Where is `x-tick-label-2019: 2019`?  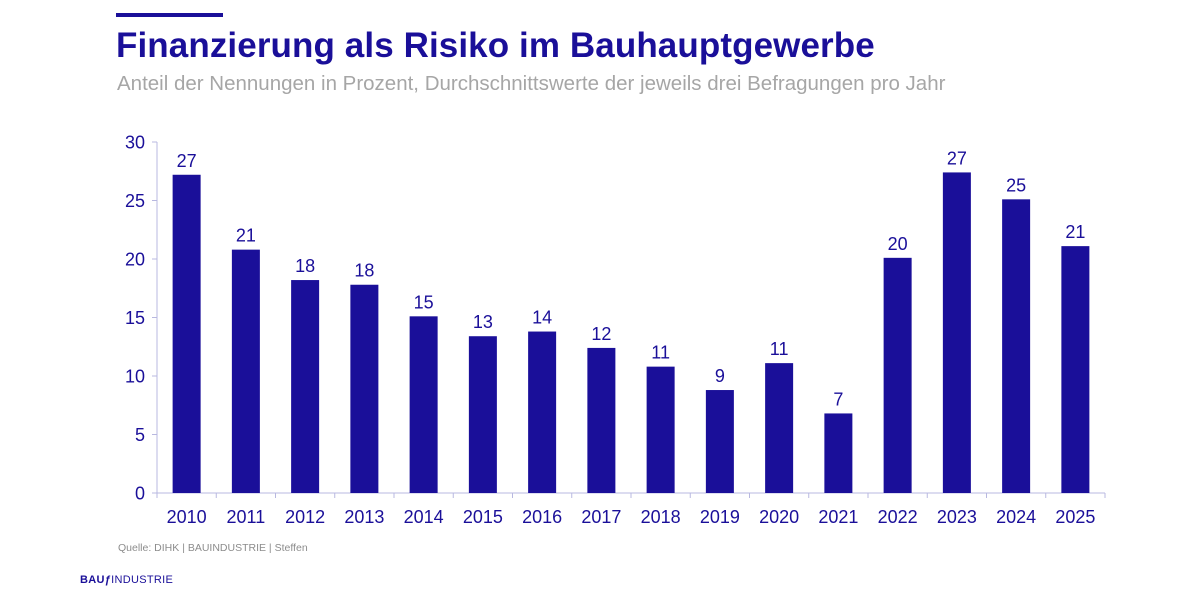
x-tick-label-2019: 2019 is located at coordinates (720, 517).